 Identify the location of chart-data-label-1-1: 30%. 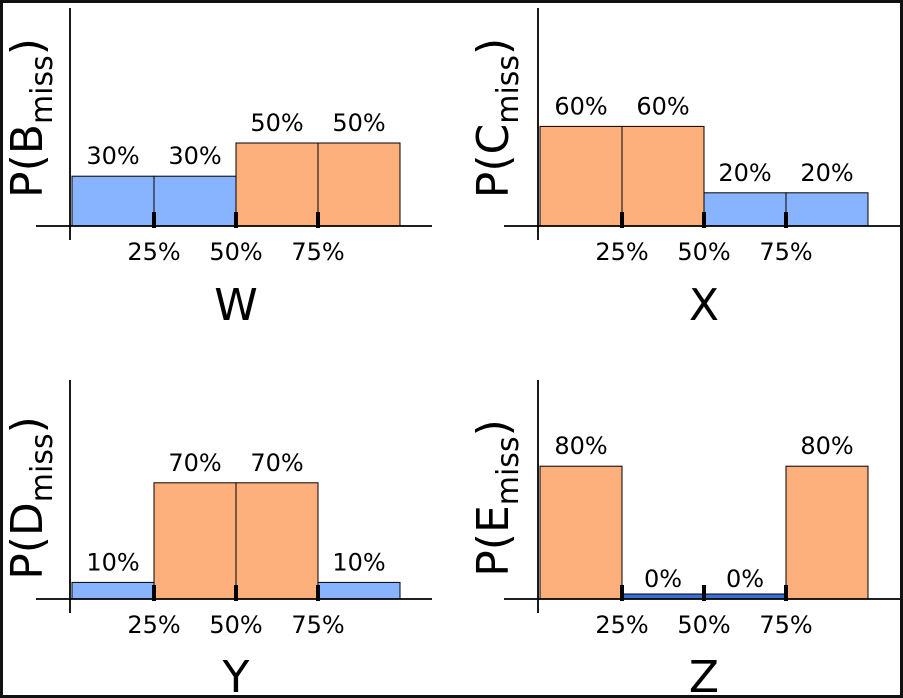
(112, 156).